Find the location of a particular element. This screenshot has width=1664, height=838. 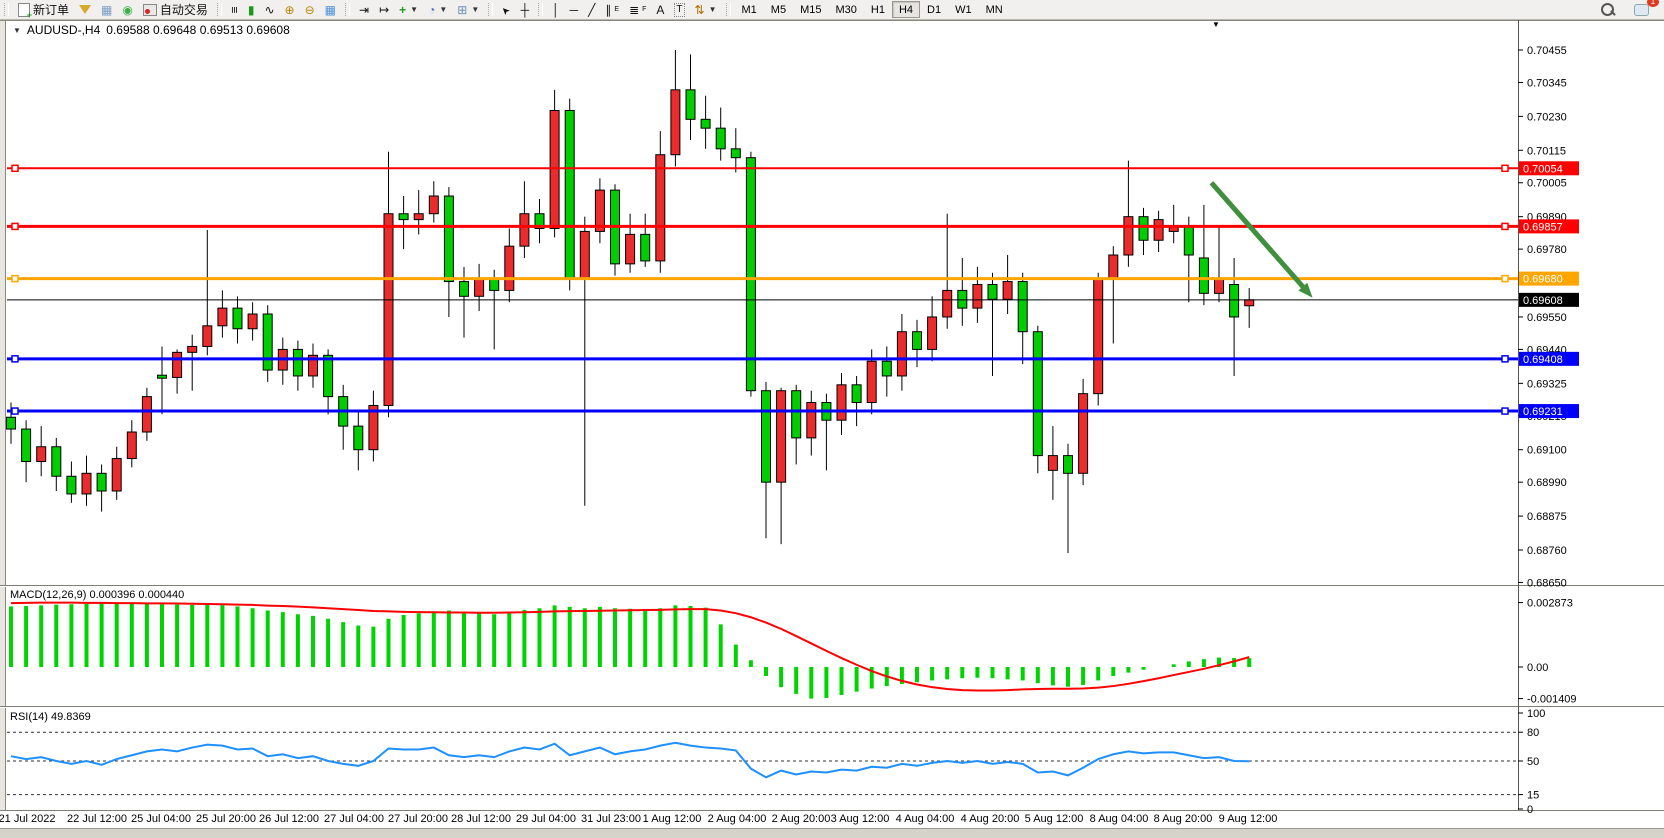

auto-scroll-icon: ↦ is located at coordinates (384, 9).